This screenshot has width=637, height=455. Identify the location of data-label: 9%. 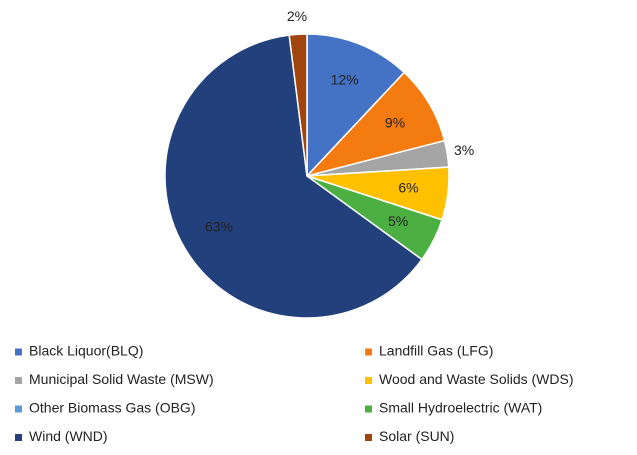
(395, 123).